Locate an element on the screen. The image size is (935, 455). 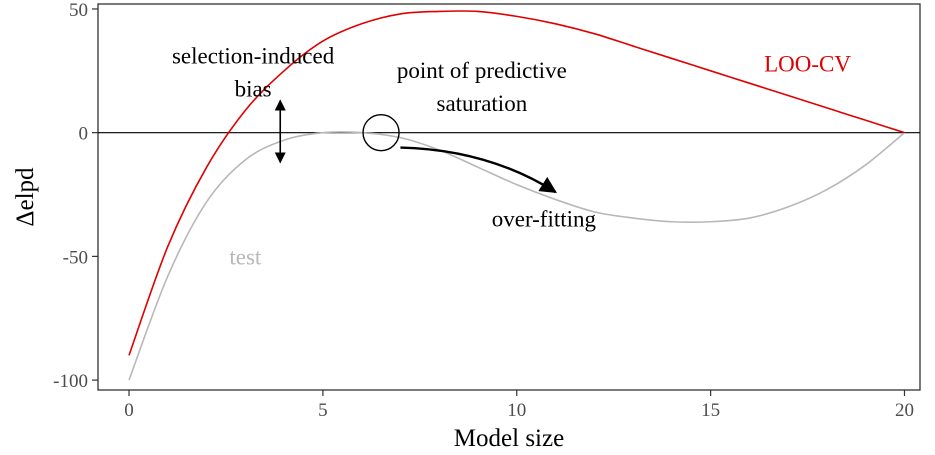
y-tick-label: -100 is located at coordinates (70, 381).